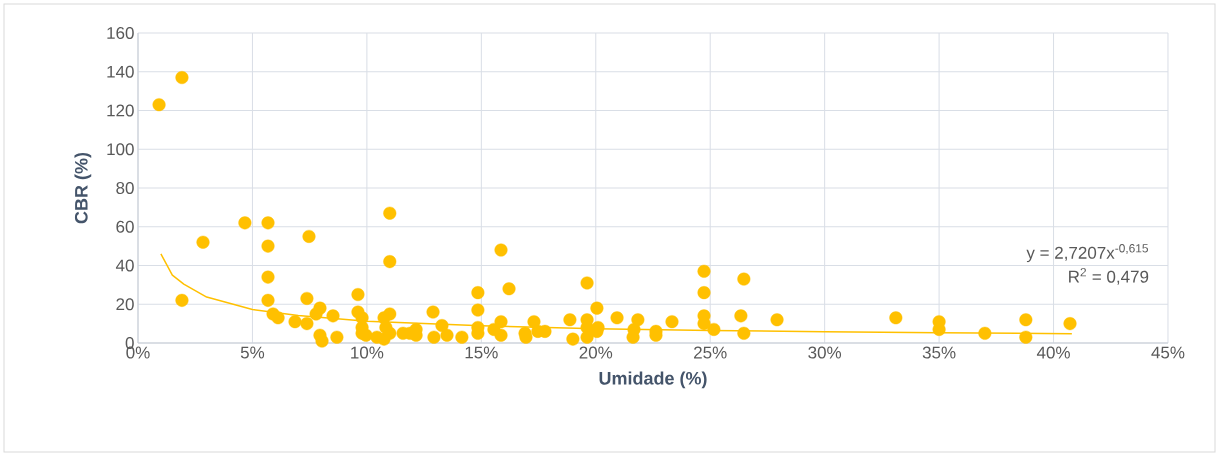  Describe the element at coordinates (1109, 276) in the screenshot. I see `annotation: R$^{2}$ = 0,479` at that location.